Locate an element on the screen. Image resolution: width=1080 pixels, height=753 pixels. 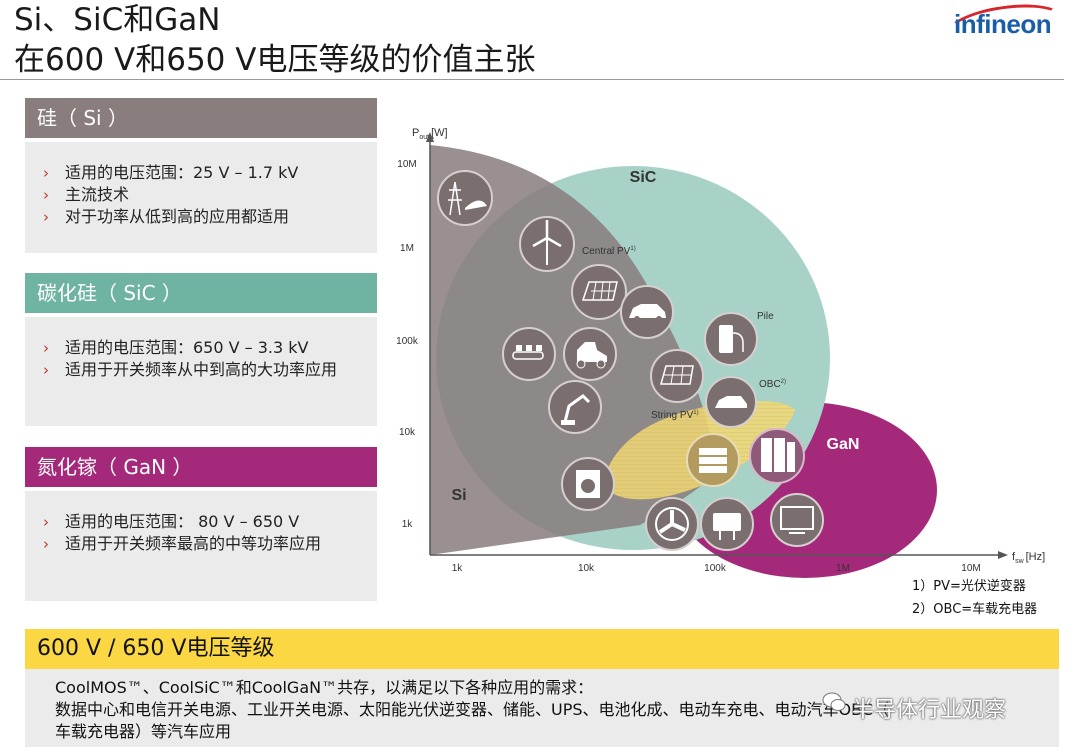
rack-server-icon is located at coordinates (777, 456).